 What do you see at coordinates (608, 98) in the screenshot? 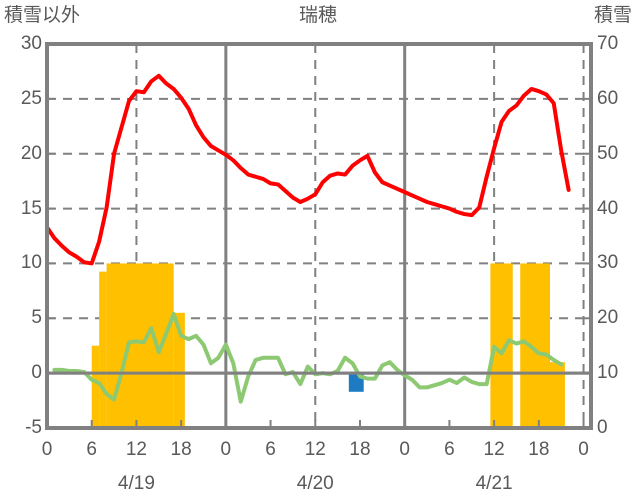
I see `y-axis-right-tick-label: 60` at bounding box center [608, 98].